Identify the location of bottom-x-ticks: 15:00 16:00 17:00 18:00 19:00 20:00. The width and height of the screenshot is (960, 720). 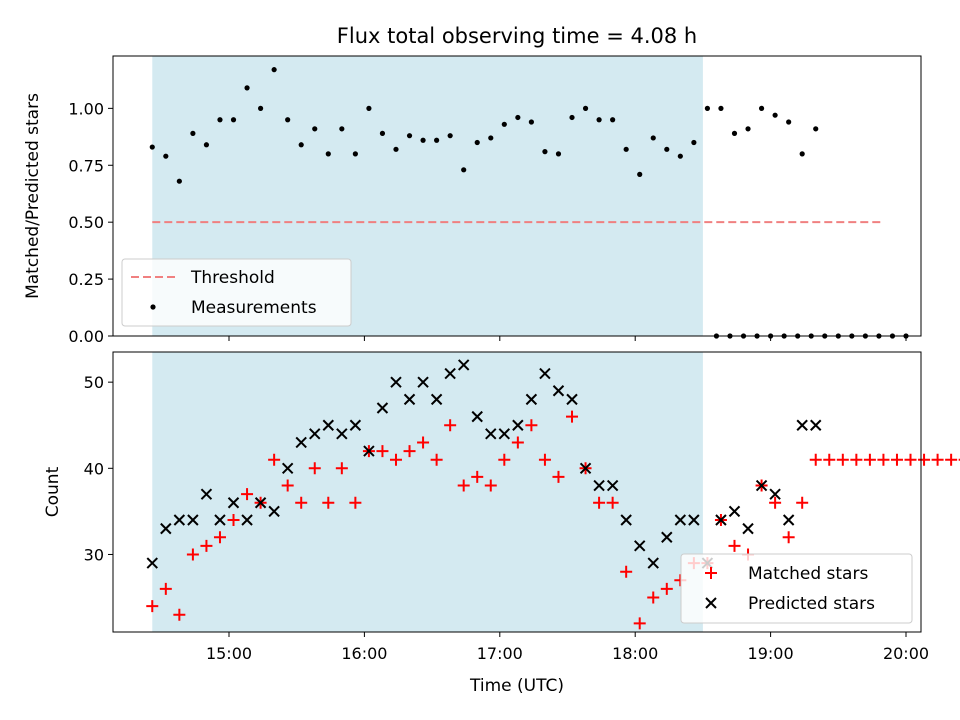
(567, 647).